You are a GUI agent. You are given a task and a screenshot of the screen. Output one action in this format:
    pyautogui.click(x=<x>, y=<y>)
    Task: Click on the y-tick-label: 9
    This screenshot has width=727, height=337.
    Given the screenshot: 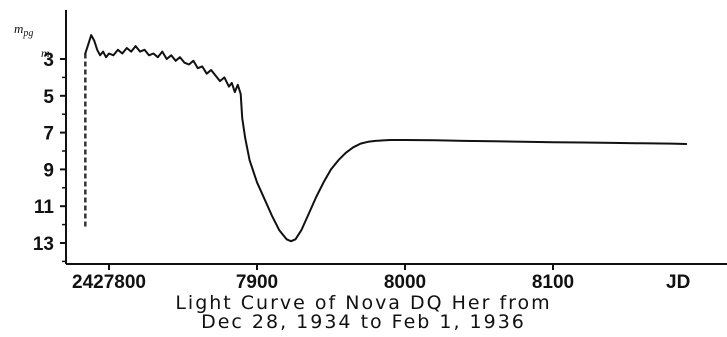 What is the action you would take?
    pyautogui.click(x=48, y=170)
    